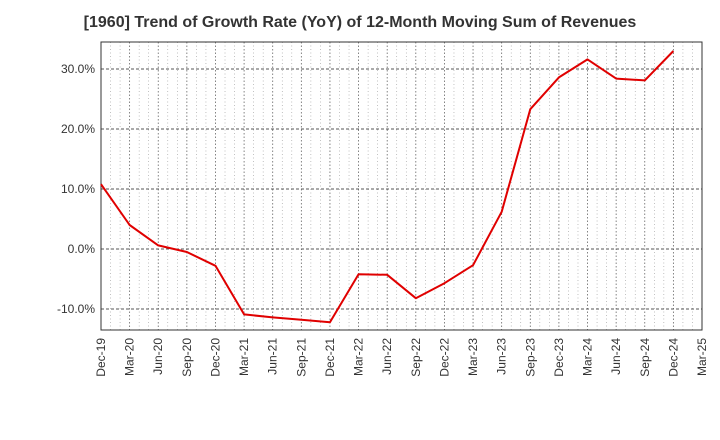 Image resolution: width=720 pixels, height=440 pixels. Describe the element at coordinates (187, 357) in the screenshot. I see `x-tick-label: Sep-20` at that location.